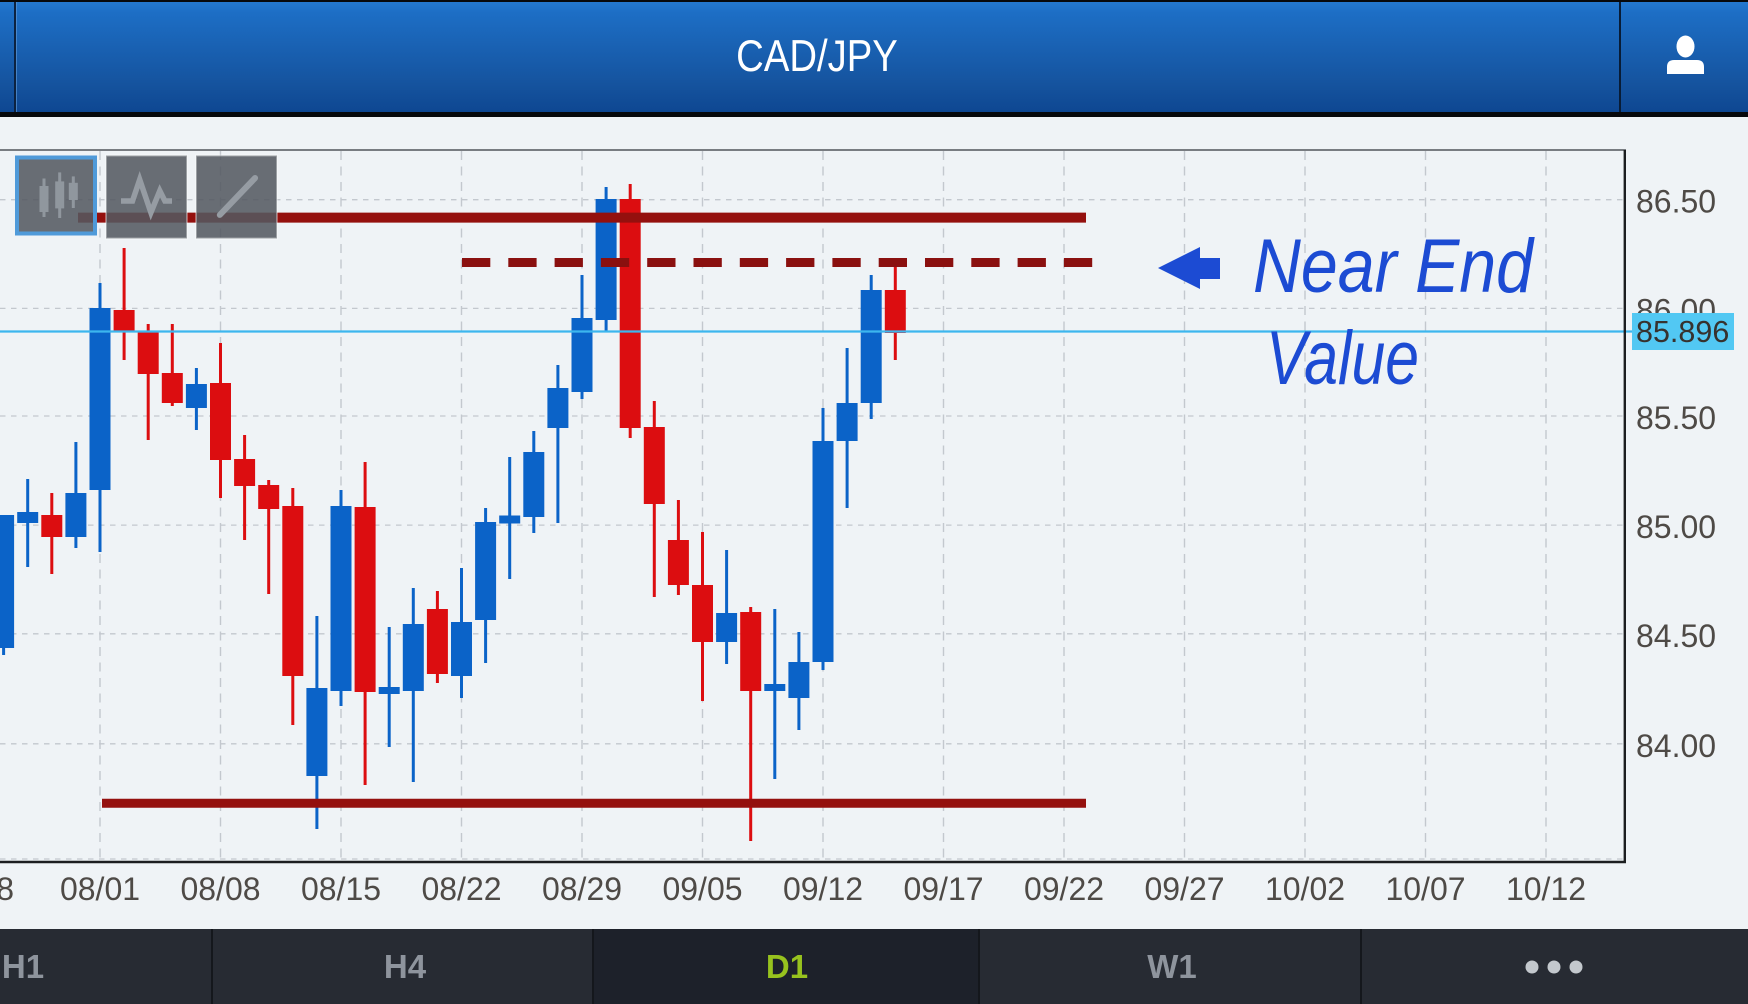  What do you see at coordinates (1676, 418) in the screenshot?
I see `svg-text: 85.50` at bounding box center [1676, 418].